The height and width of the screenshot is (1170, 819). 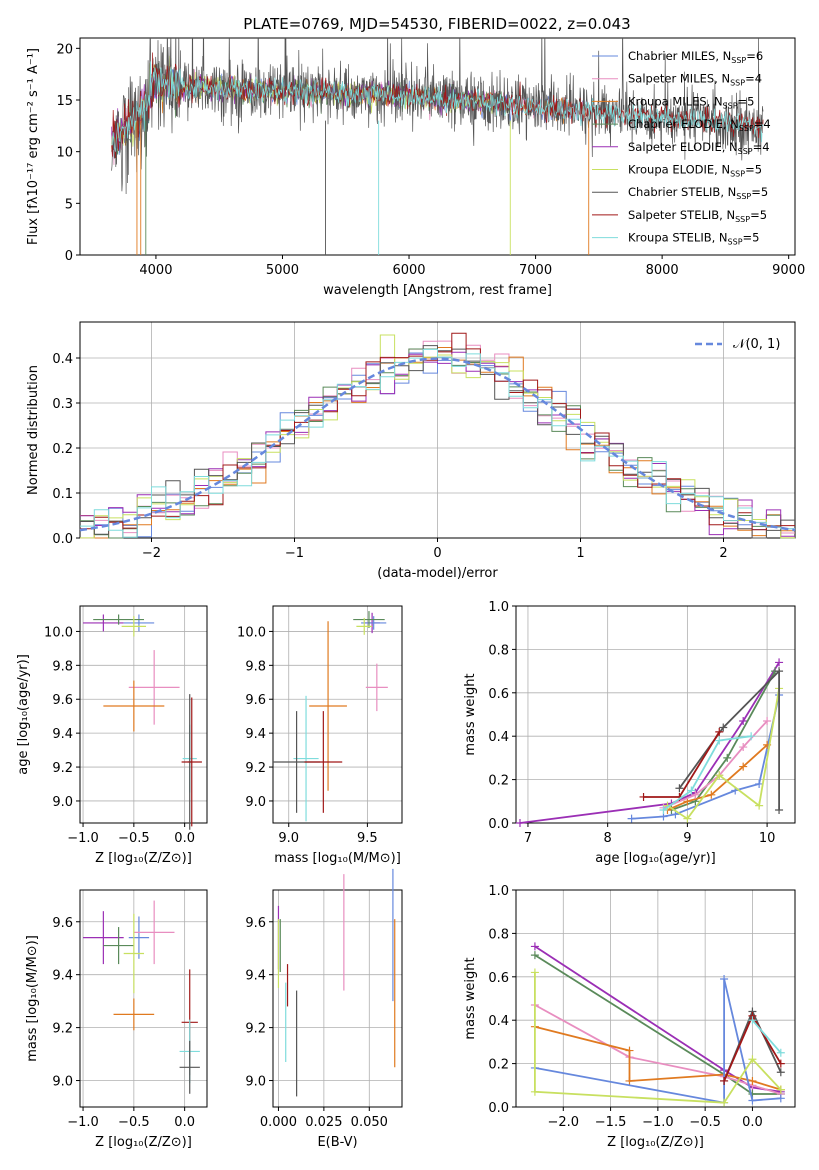 What do you see at coordinates (62, 494) in the screenshot?
I see `y-tick-label: 0.1` at bounding box center [62, 494].